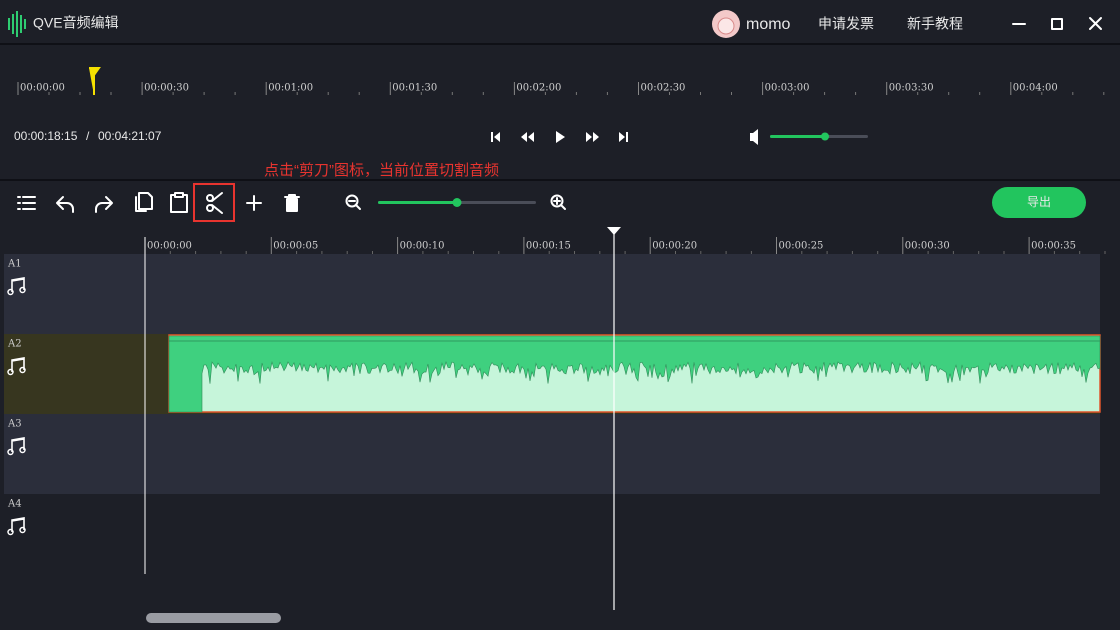 The height and width of the screenshot is (630, 1120). I want to click on highlight-box, so click(214, 202).